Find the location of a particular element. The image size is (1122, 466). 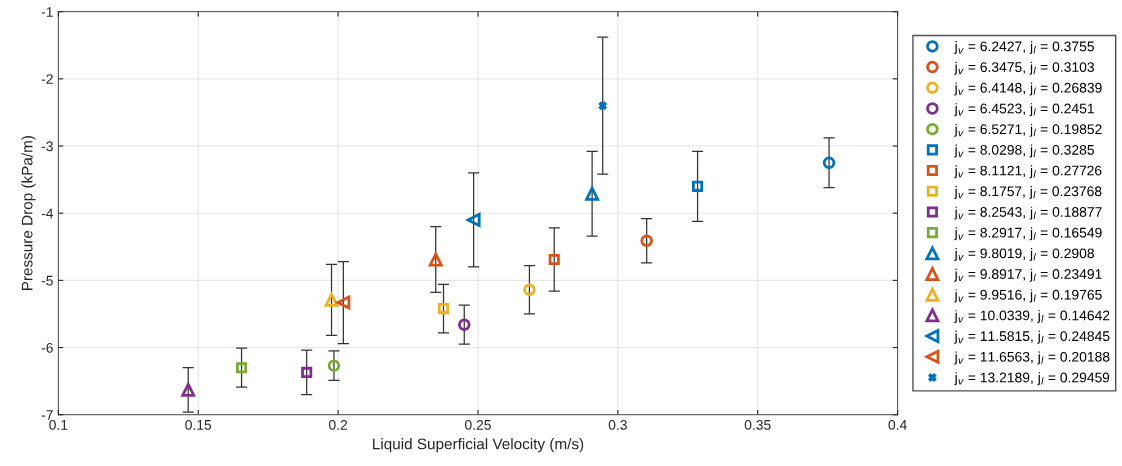

legend-label: j$_{v}$ = 6.3475, j$_{l}$ = 0.3103 is located at coordinates (1024, 68).